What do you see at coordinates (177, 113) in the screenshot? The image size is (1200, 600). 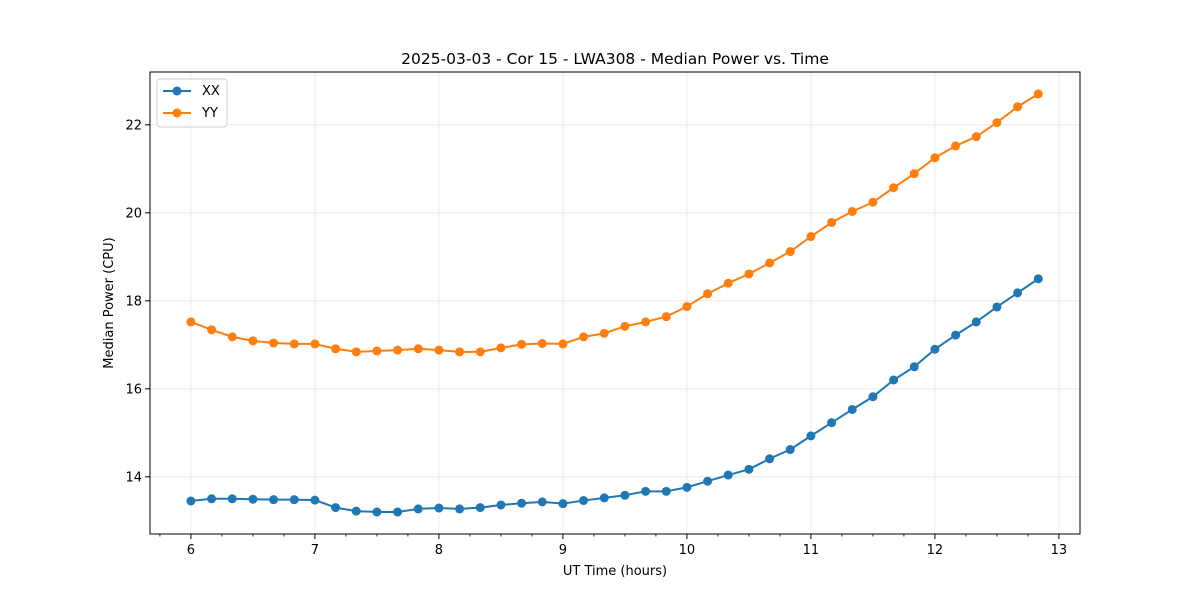 I see `legend-marker-yy` at bounding box center [177, 113].